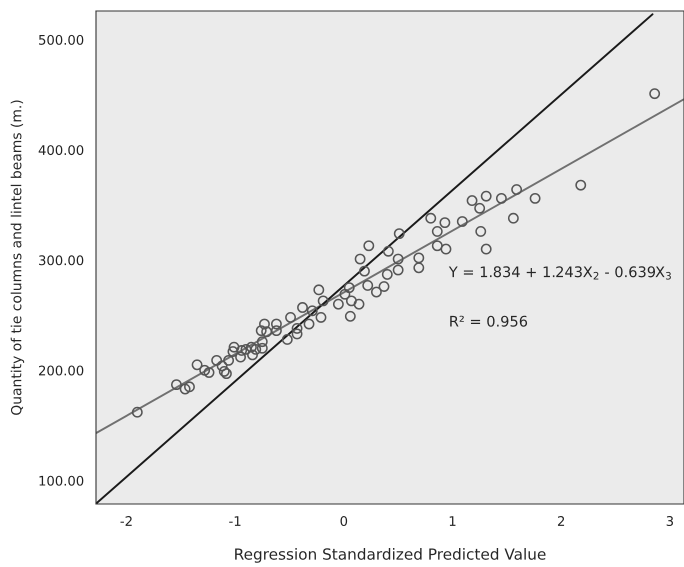 The width and height of the screenshot is (684, 567). What do you see at coordinates (61, 481) in the screenshot?
I see `y-tick-label: 100.00` at bounding box center [61, 481].